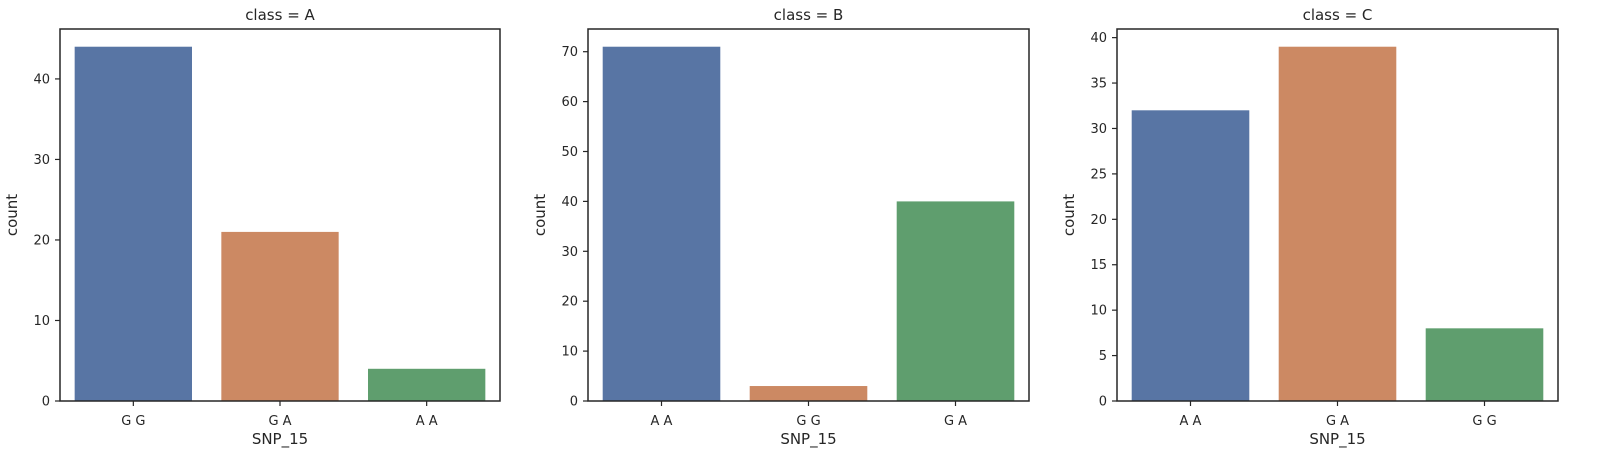  Describe the element at coordinates (569, 152) in the screenshot. I see `y-tick-label: 50` at that location.